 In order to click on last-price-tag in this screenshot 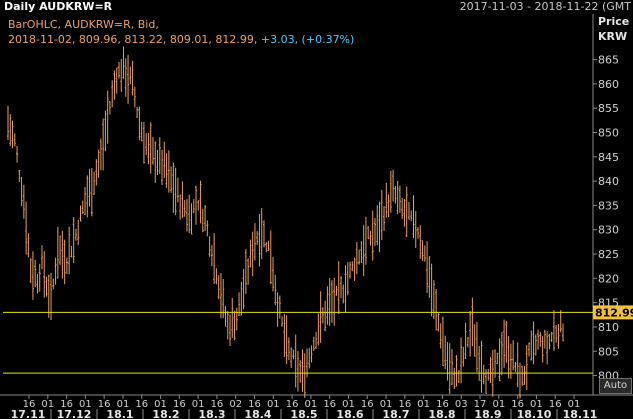, I will do `click(613, 312)`.